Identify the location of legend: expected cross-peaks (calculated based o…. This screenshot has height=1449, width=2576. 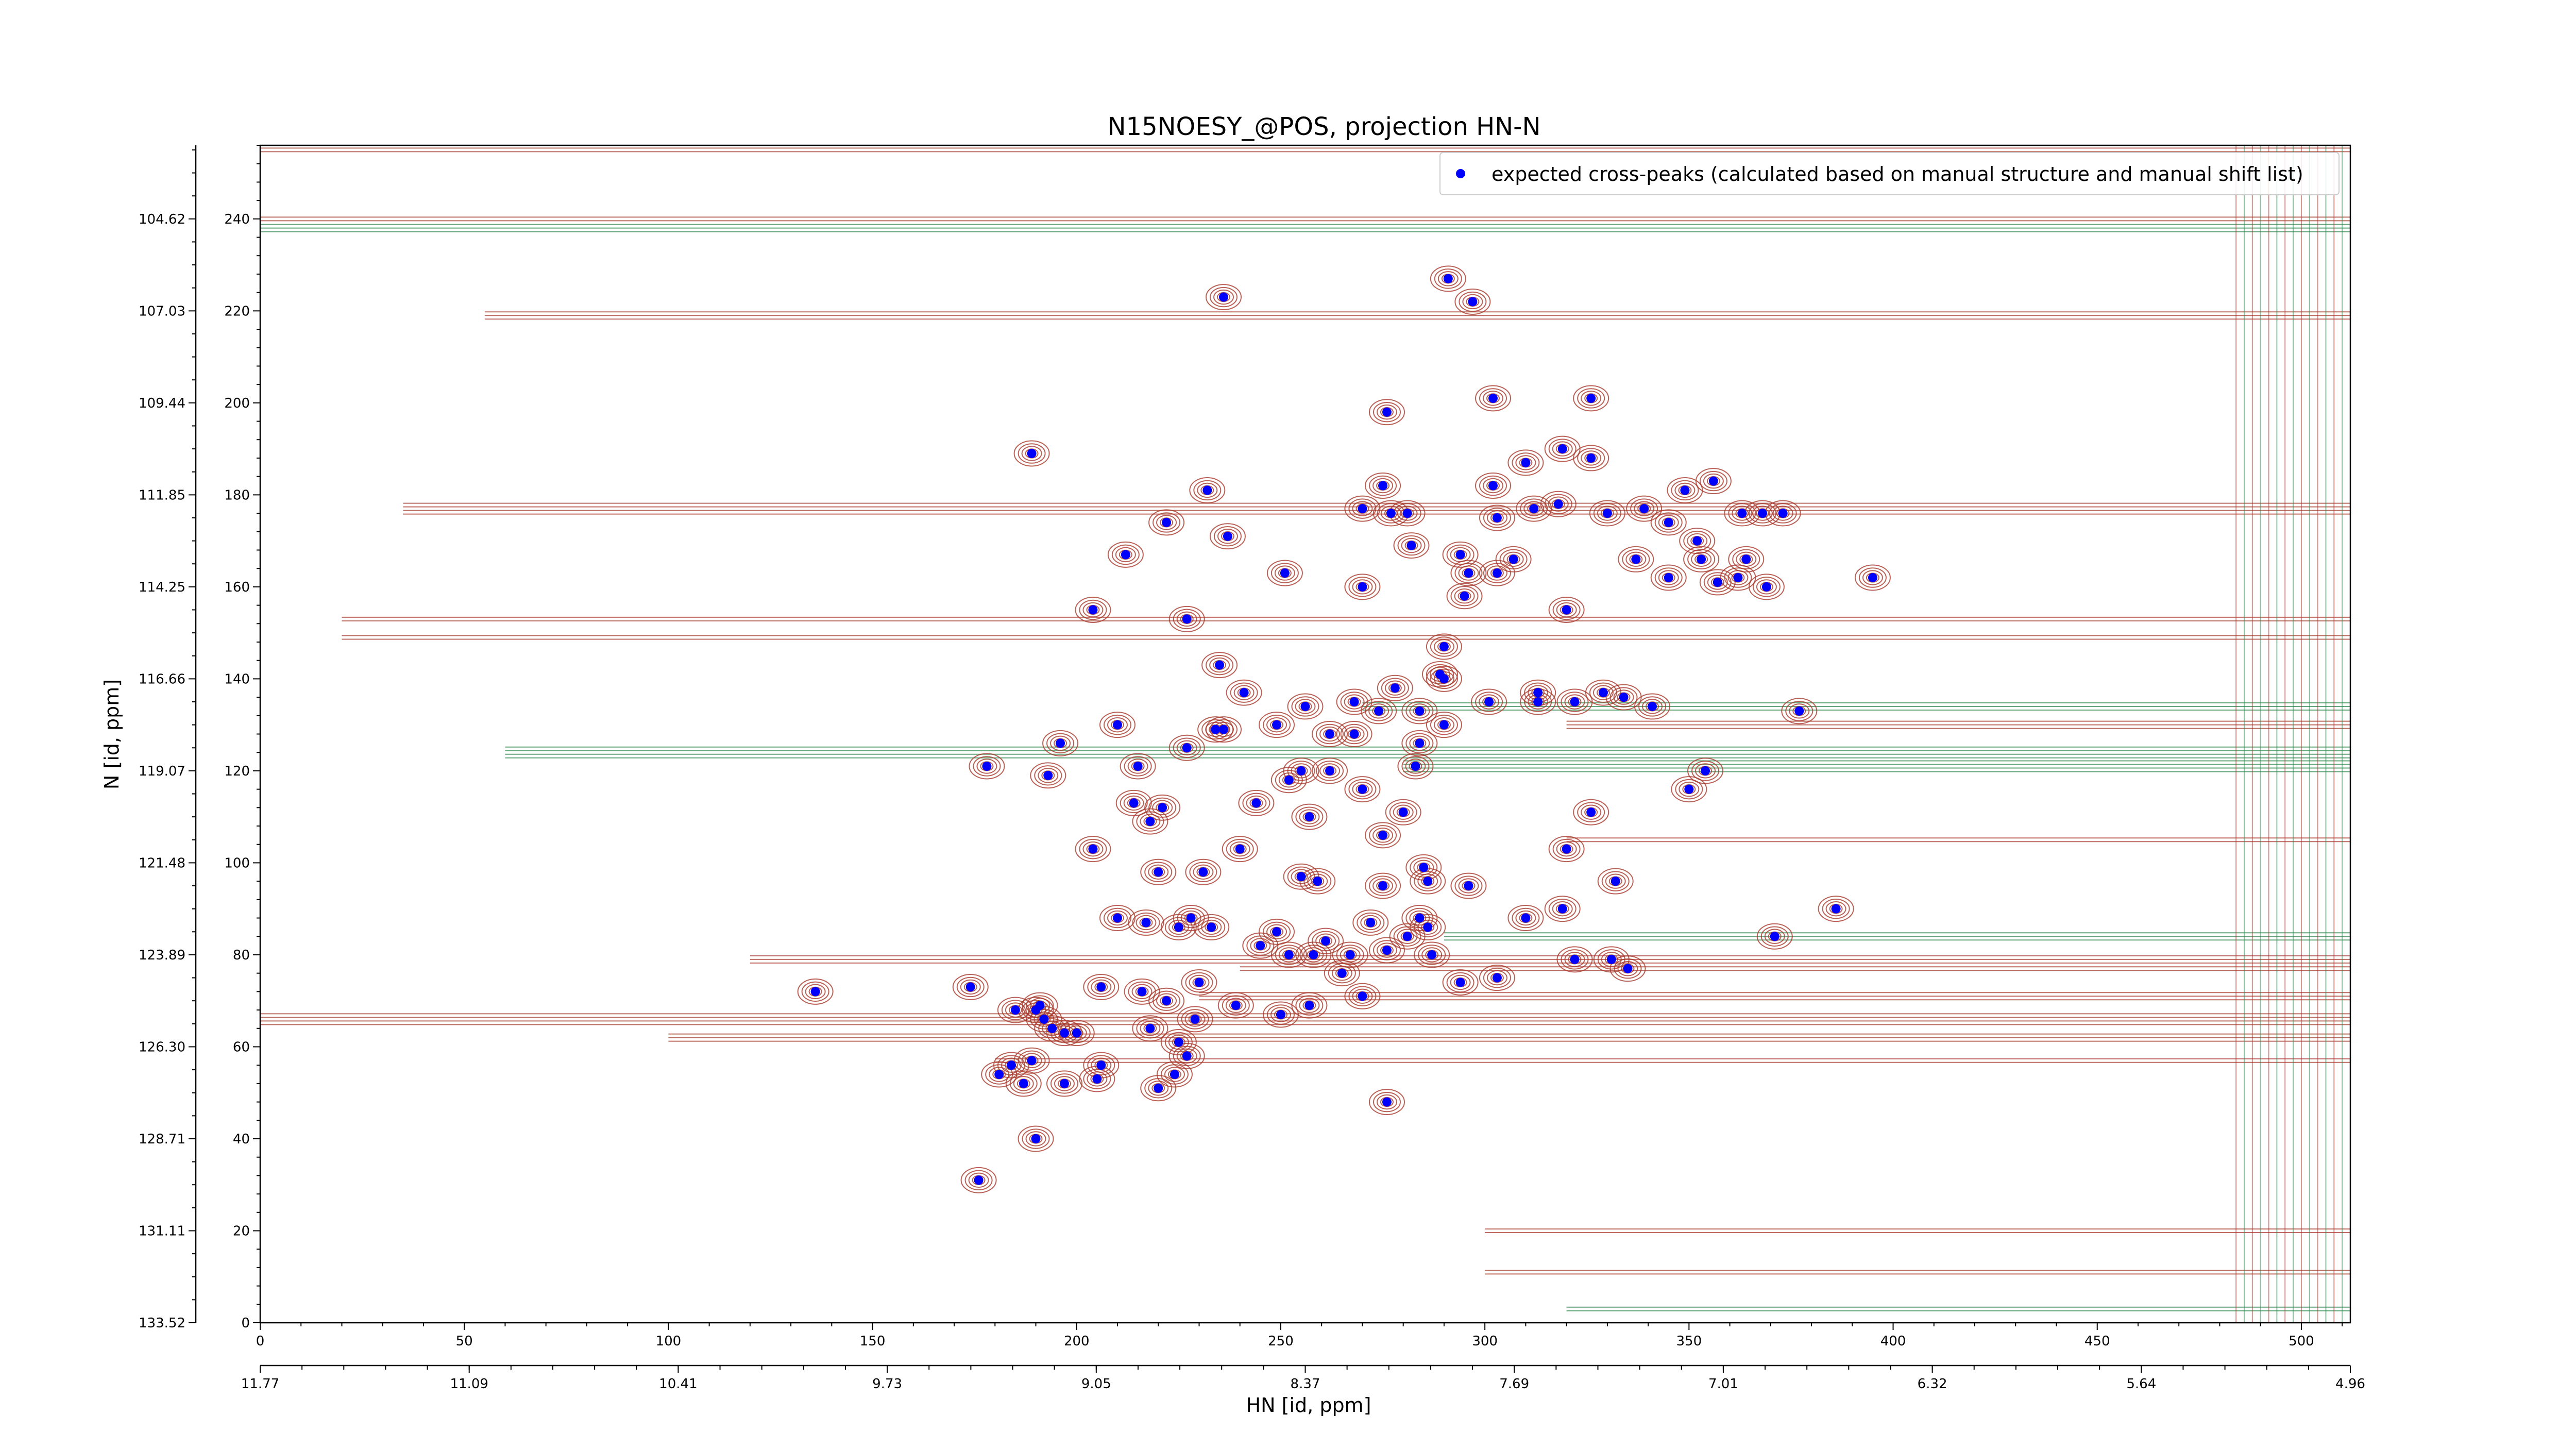
(1889, 173).